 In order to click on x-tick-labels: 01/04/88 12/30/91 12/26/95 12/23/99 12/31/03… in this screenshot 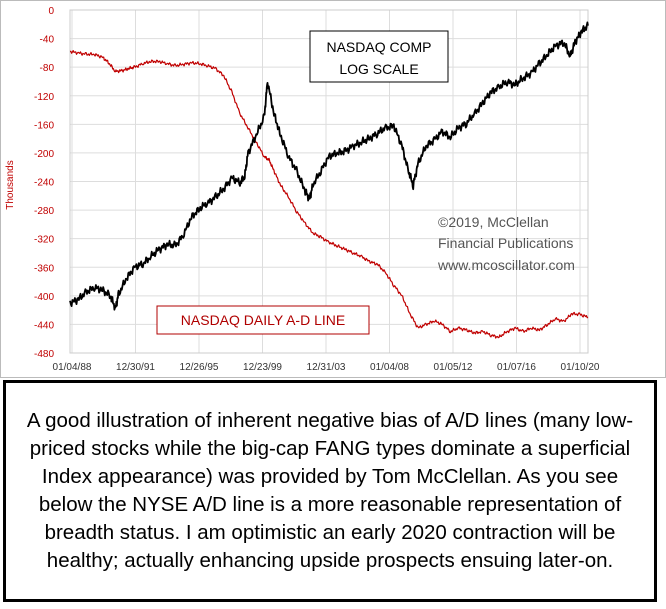, I will do `click(326, 367)`.